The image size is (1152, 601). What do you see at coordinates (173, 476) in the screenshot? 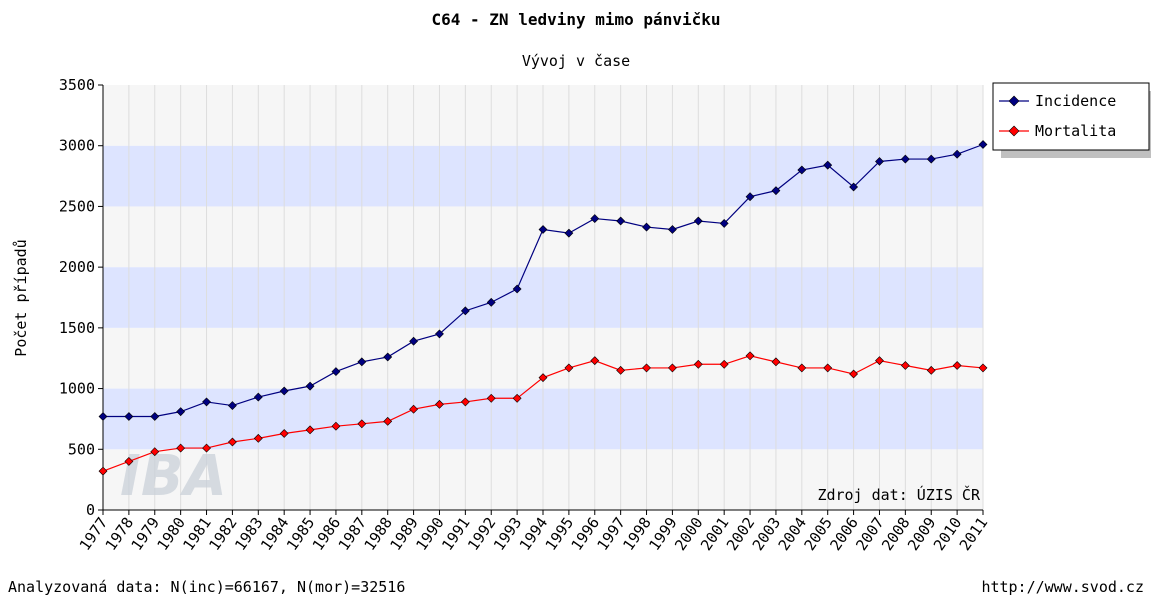
I see `watermark: IBA` at bounding box center [173, 476].